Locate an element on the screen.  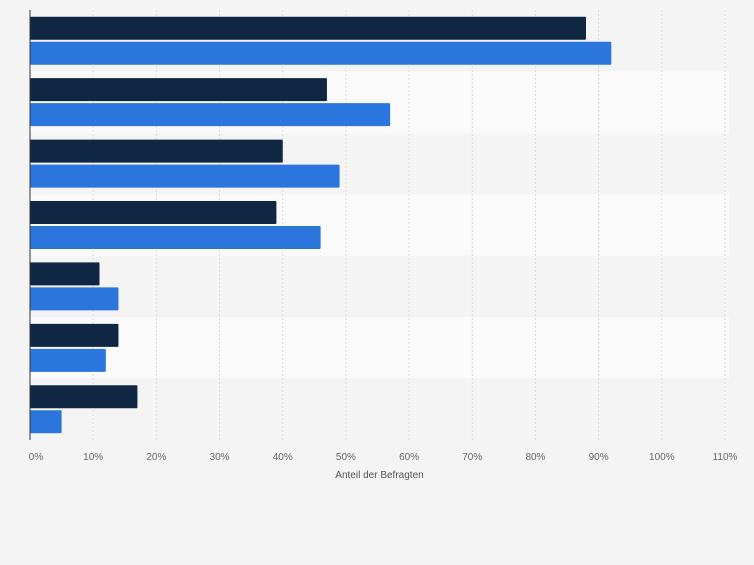
x-tick-label: 10% is located at coordinates (93, 457).